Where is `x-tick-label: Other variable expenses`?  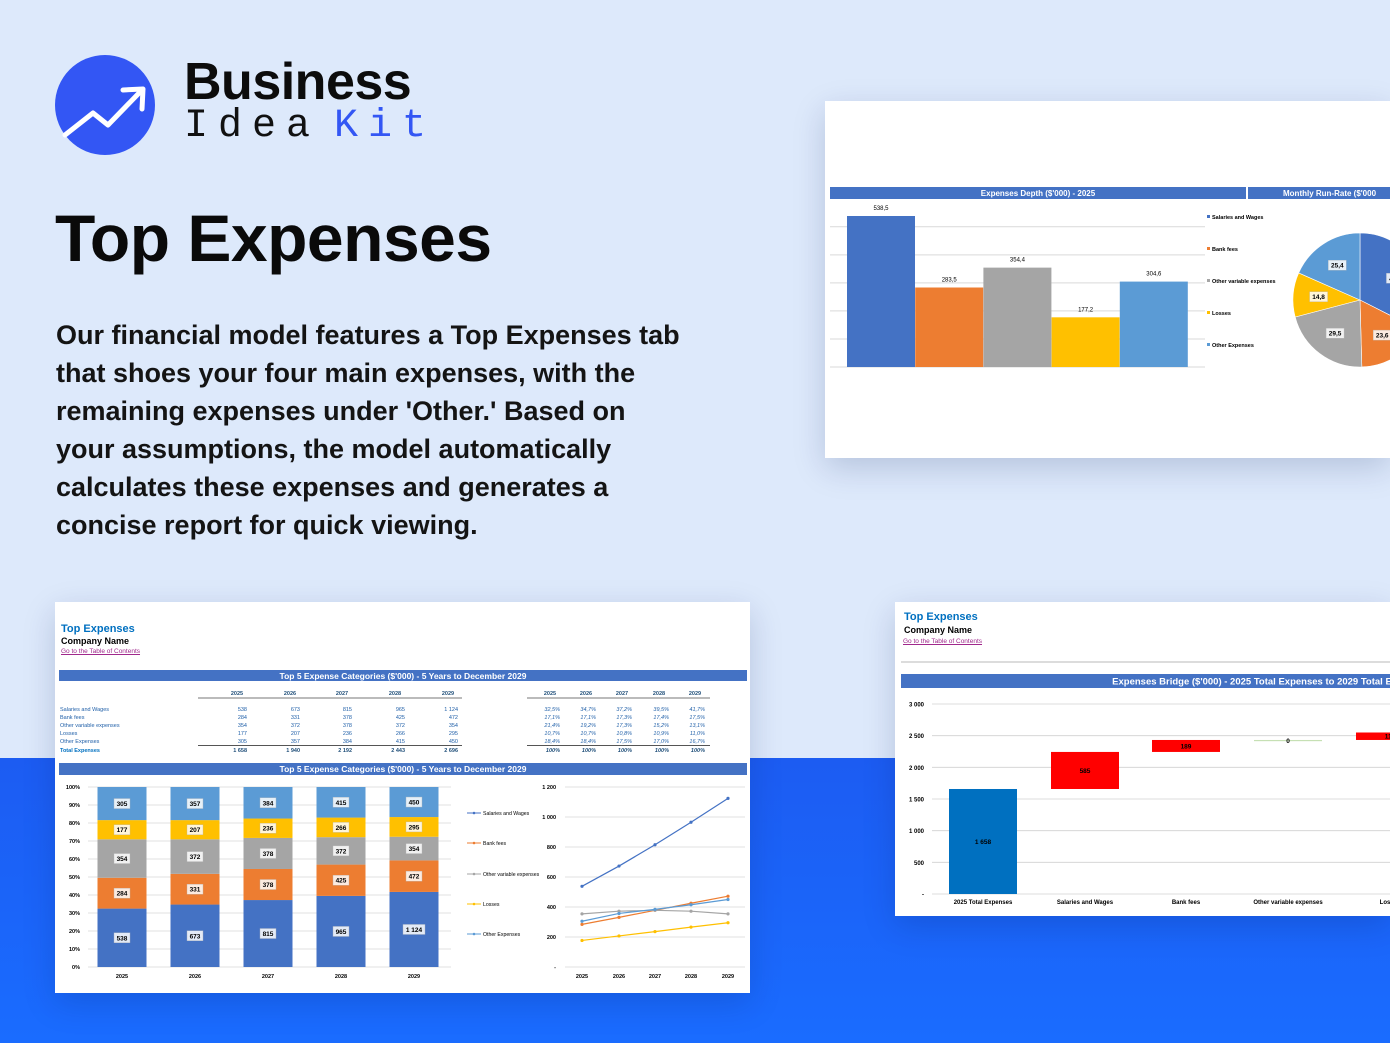 x-tick-label: Other variable expenses is located at coordinates (1288, 903).